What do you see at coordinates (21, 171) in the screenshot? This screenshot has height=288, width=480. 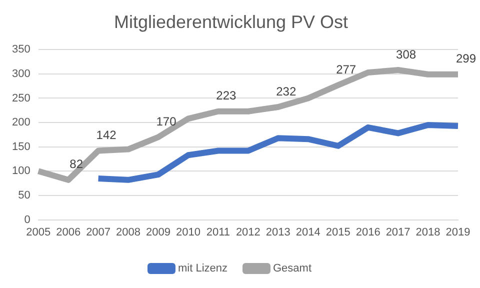 I see `y-tick-label: 100` at bounding box center [21, 171].